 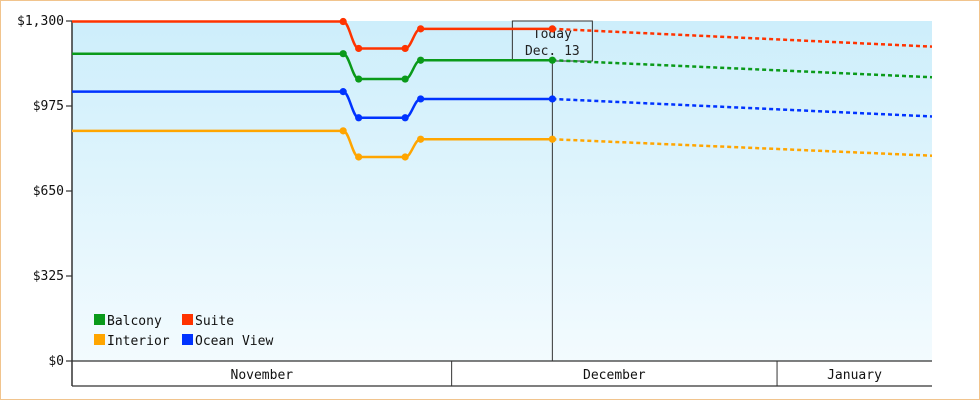 What do you see at coordinates (742, 147) in the screenshot?
I see `forecast-line-interior` at bounding box center [742, 147].